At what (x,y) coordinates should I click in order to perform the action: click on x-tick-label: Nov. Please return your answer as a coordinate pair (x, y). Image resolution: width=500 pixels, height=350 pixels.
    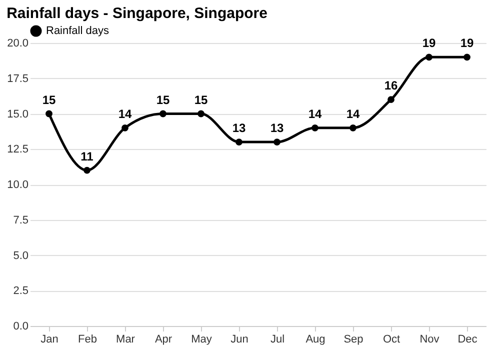
    Looking at the image, I should click on (430, 340).